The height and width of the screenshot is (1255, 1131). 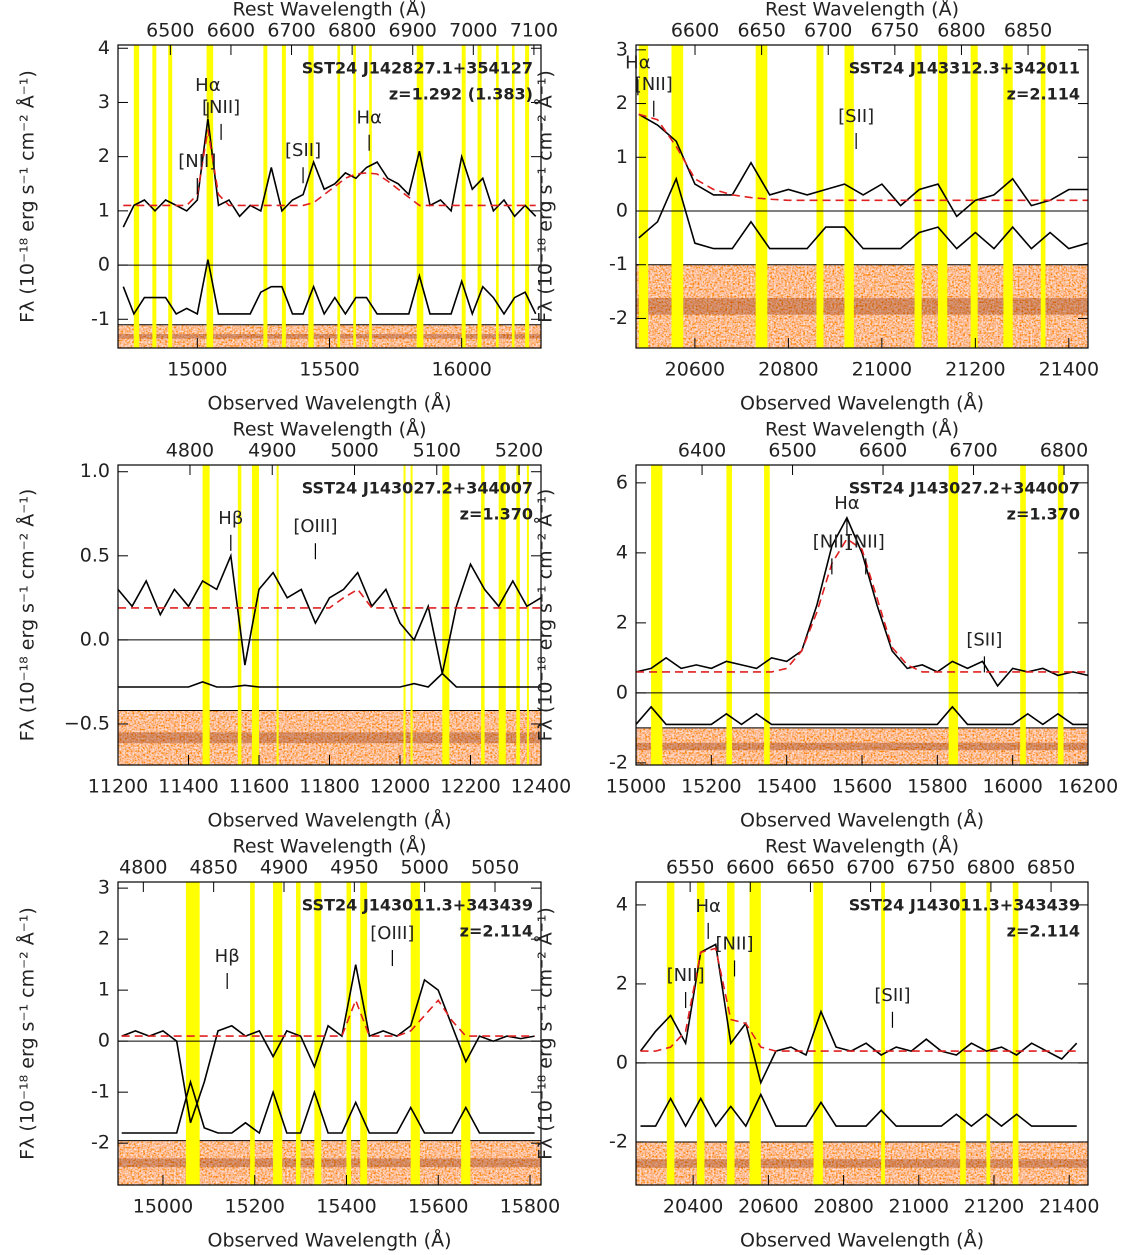 What do you see at coordinates (1043, 514) in the screenshot?
I see `panel-subtitle: z=1.370` at bounding box center [1043, 514].